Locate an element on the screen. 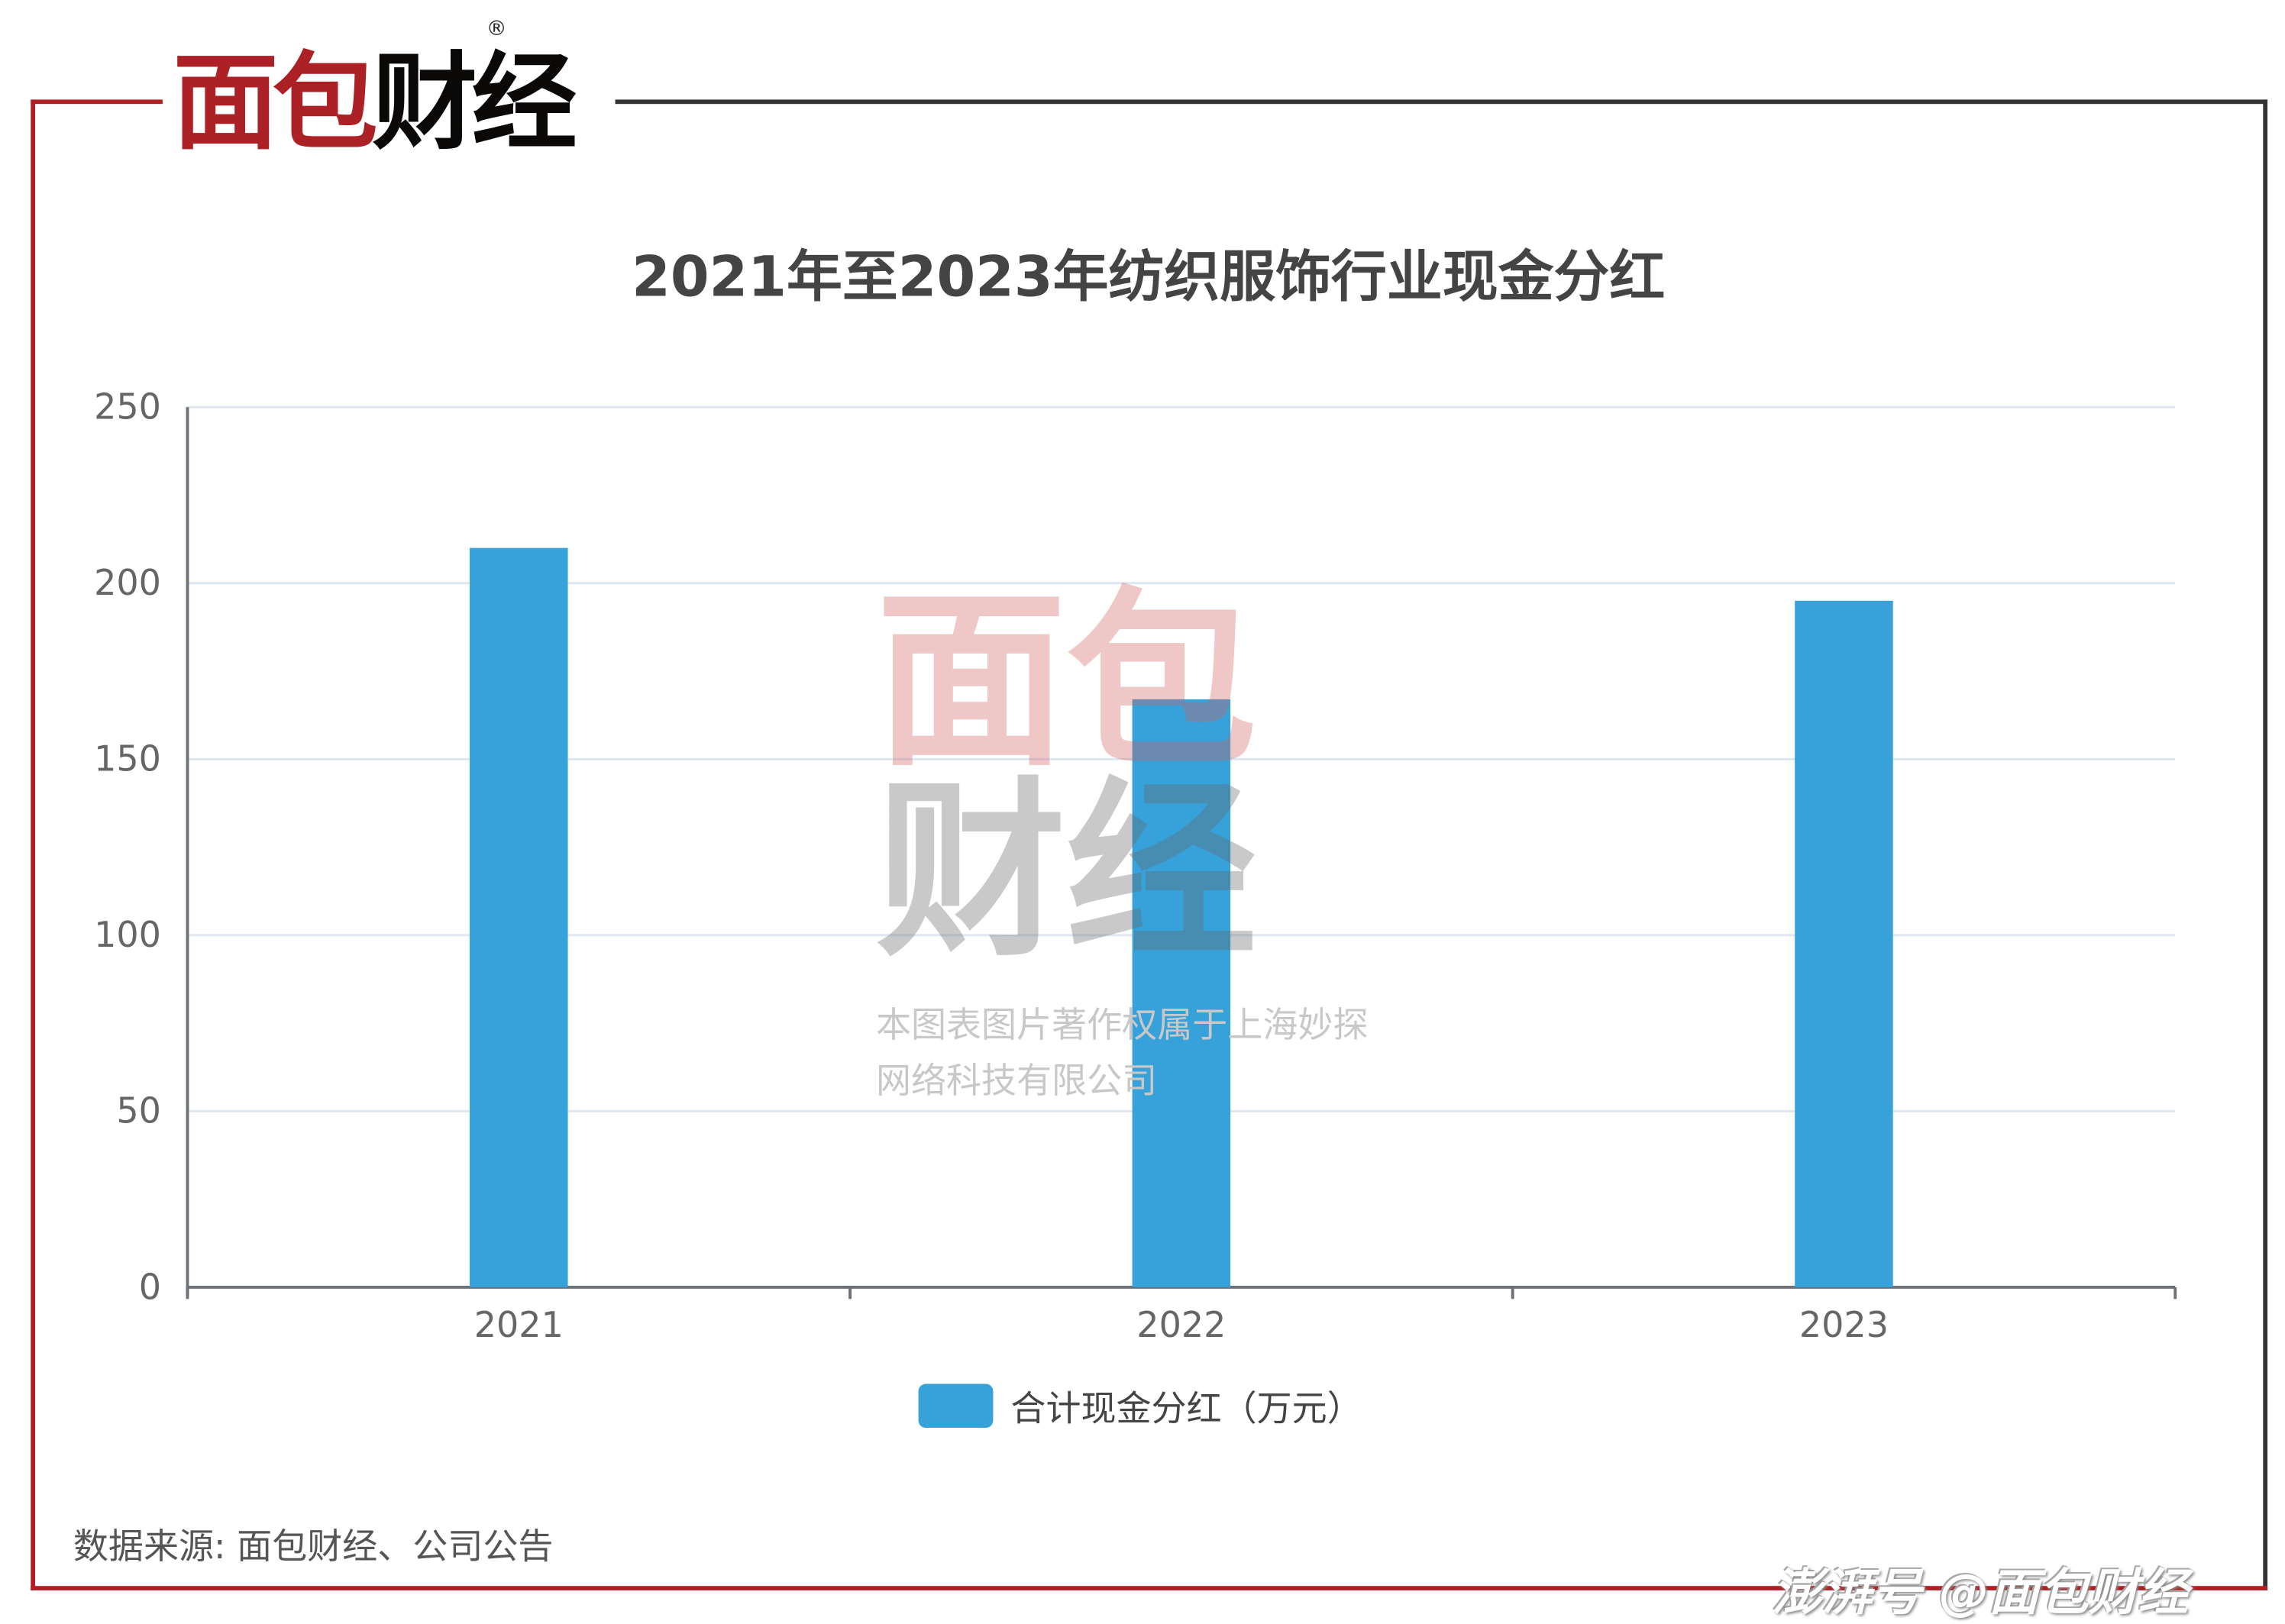 This screenshot has width=2285, height=1624. bar-2022 is located at coordinates (1181, 993).